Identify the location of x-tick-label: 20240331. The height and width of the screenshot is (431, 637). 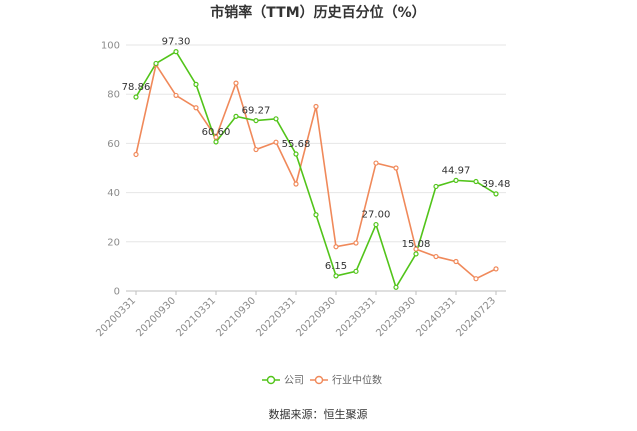
(436, 317).